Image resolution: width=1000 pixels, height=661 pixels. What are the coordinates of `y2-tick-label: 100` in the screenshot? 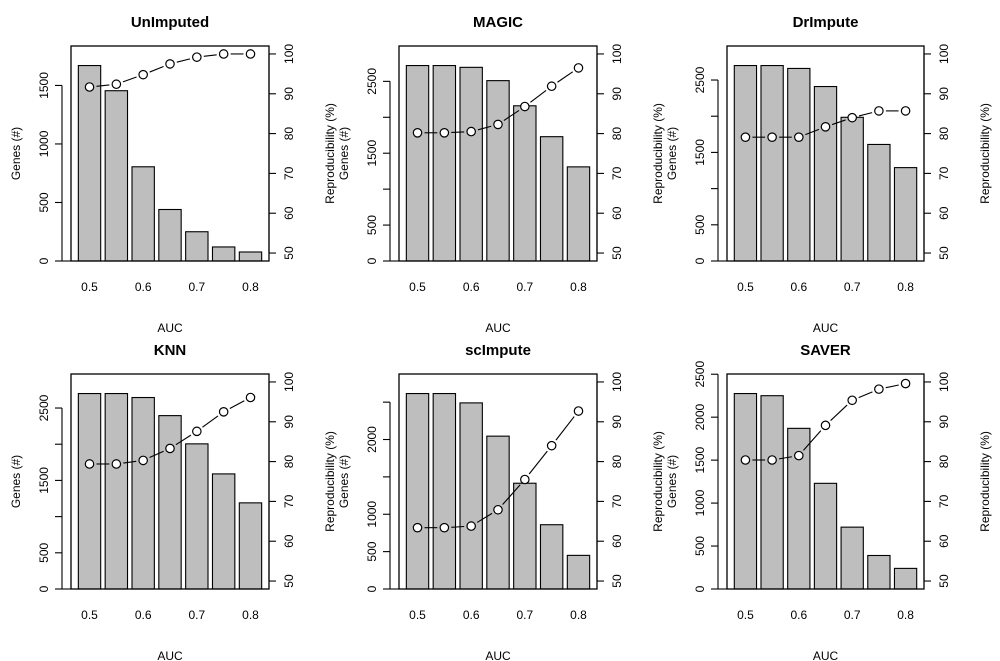 It's located at (944, 54).